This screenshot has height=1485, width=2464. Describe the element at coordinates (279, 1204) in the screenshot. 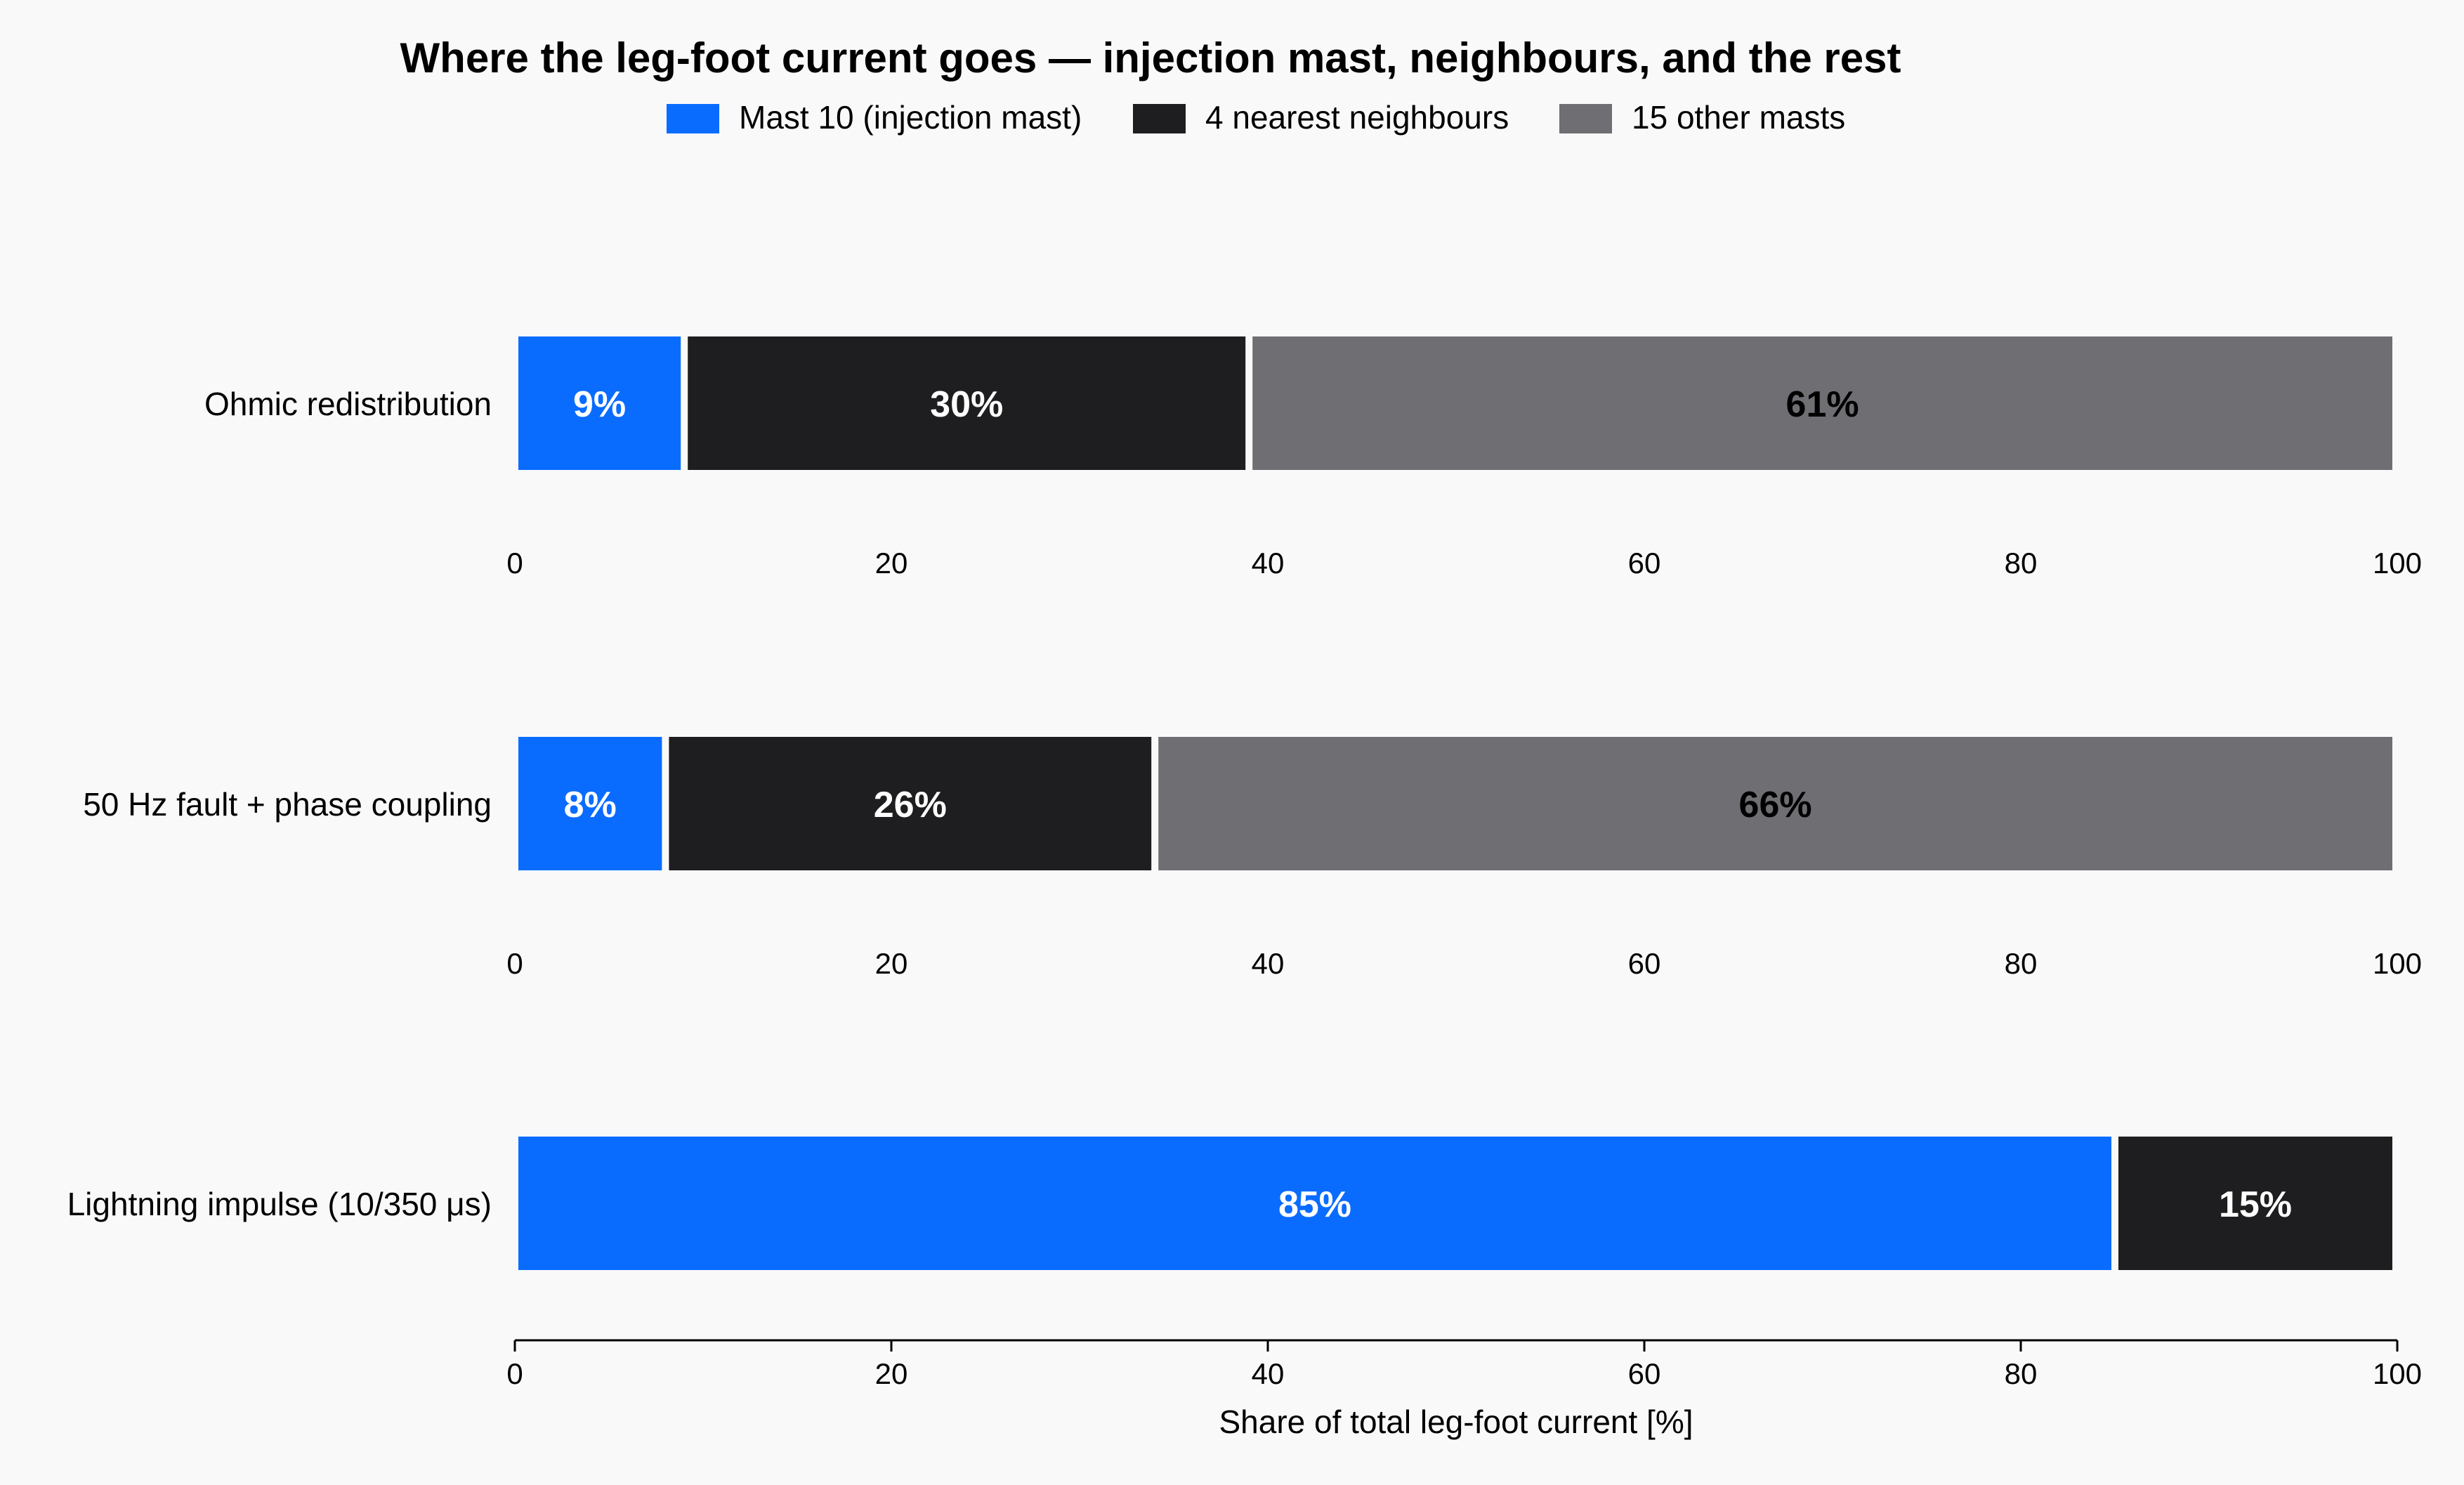

I see `category-label-lightning-impulse-10-350-s: Lightning impulse (10/350 μs)` at that location.